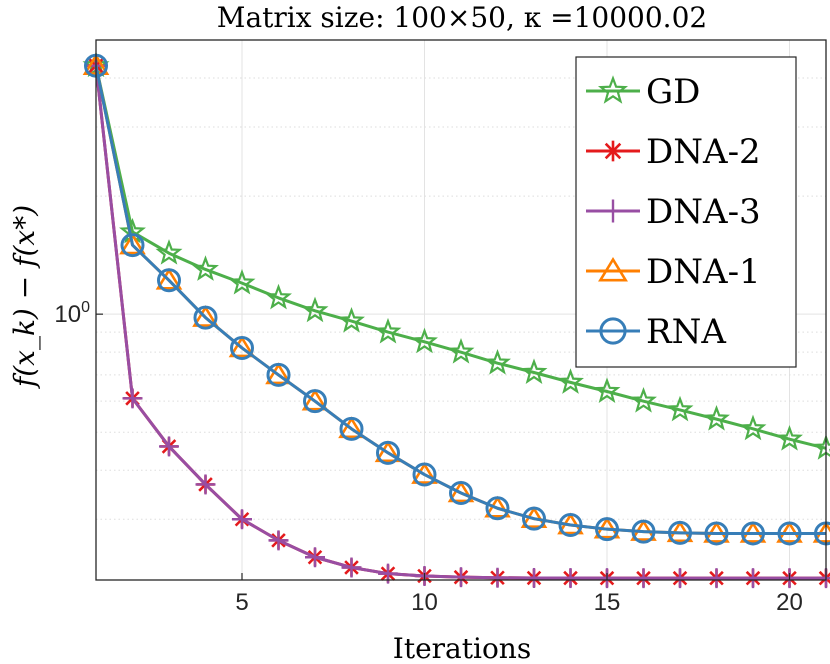 The image size is (830, 664). I want to click on x-tick-label: 5, so click(241, 602).